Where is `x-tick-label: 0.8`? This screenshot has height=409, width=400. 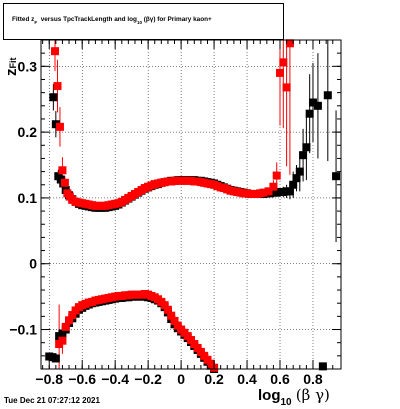 x-tick-label: 0.8 is located at coordinates (313, 379).